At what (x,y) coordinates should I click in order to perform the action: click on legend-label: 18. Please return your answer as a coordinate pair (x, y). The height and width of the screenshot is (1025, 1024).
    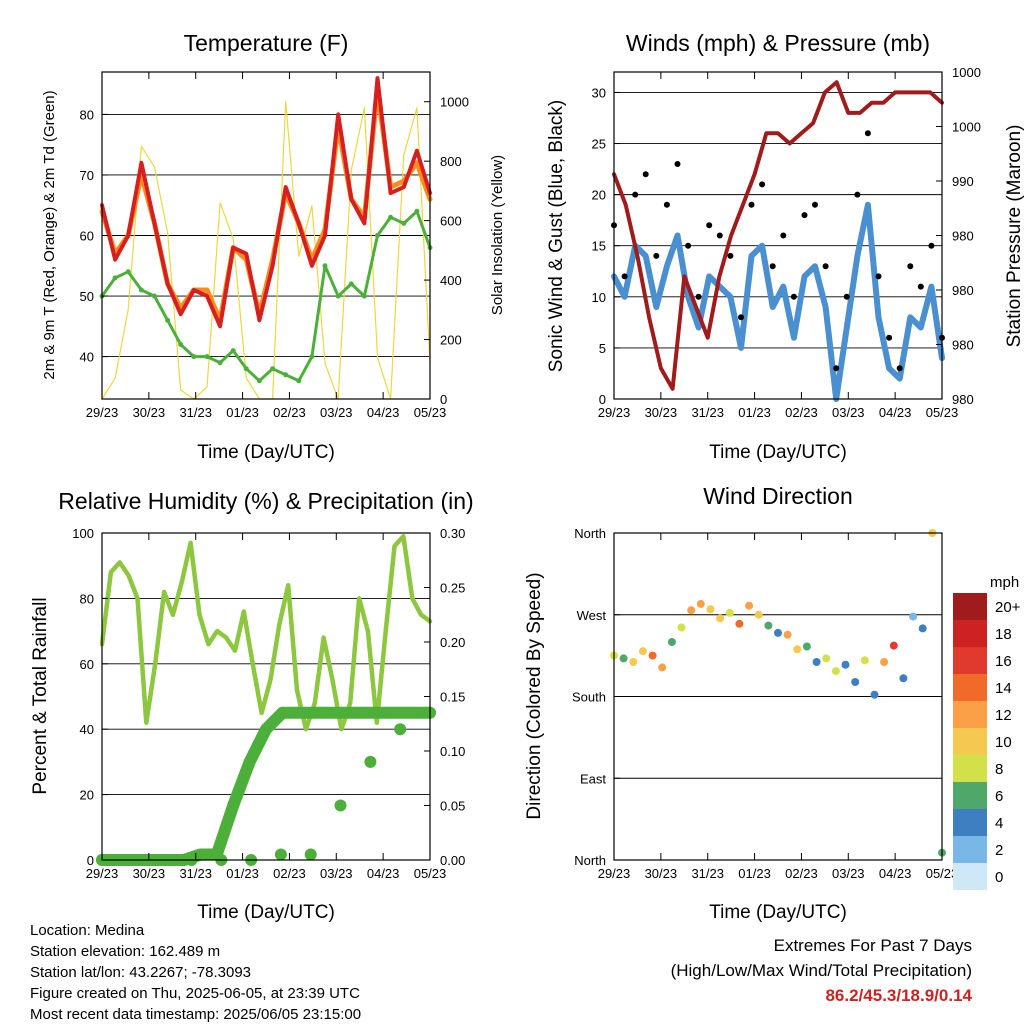
    Looking at the image, I should click on (1003, 634).